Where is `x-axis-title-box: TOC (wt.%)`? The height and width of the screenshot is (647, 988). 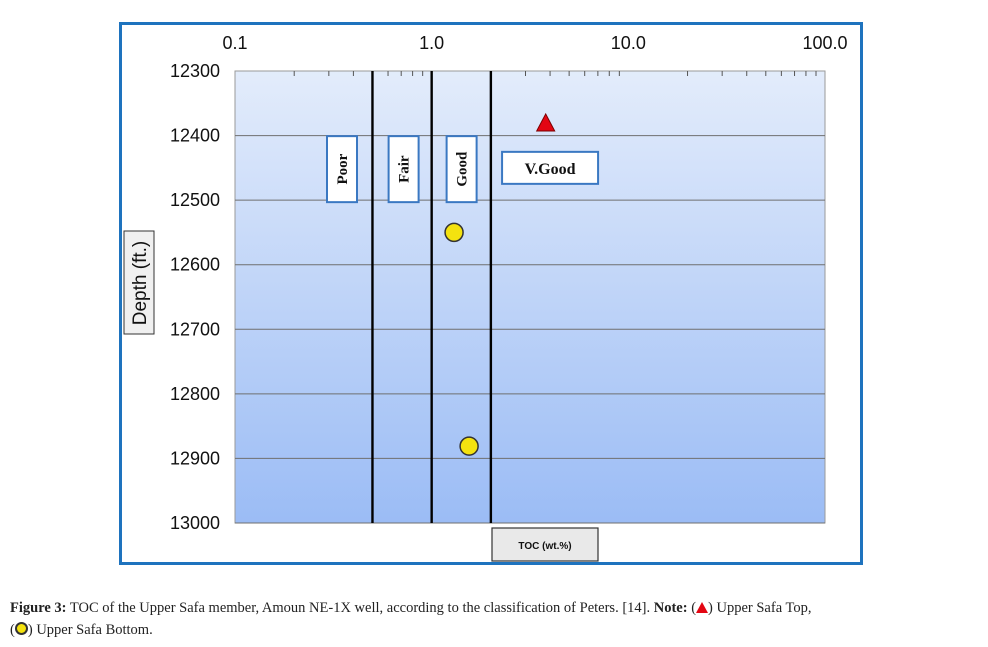
x-axis-title-box: TOC (wt.%) is located at coordinates (545, 544).